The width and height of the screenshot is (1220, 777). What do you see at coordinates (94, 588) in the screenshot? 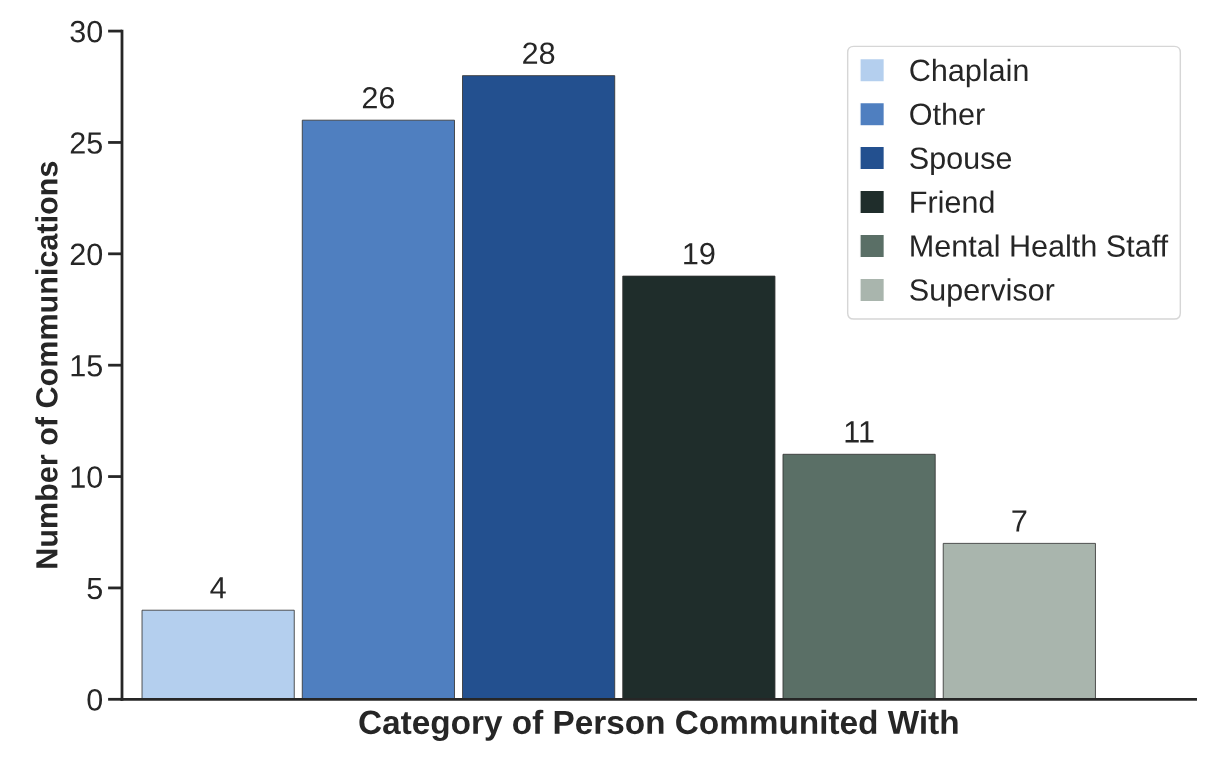
I see `y-tick-label: 5` at bounding box center [94, 588].